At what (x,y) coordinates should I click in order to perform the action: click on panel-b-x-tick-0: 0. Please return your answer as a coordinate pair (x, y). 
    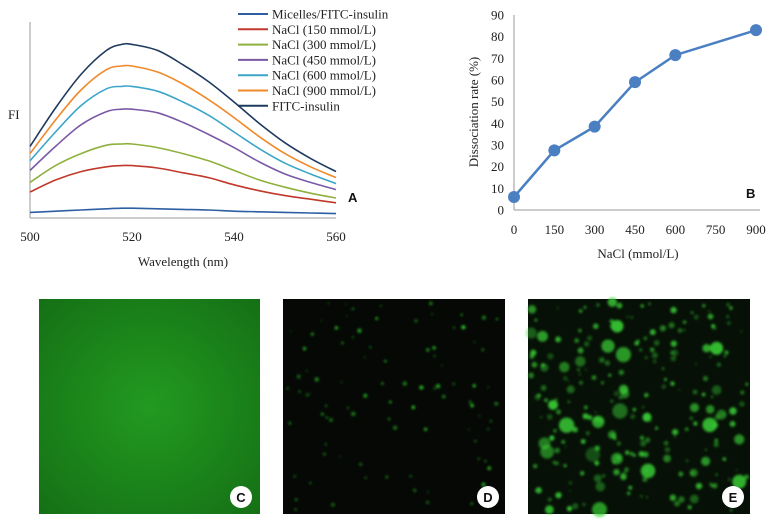
    Looking at the image, I should click on (514, 229).